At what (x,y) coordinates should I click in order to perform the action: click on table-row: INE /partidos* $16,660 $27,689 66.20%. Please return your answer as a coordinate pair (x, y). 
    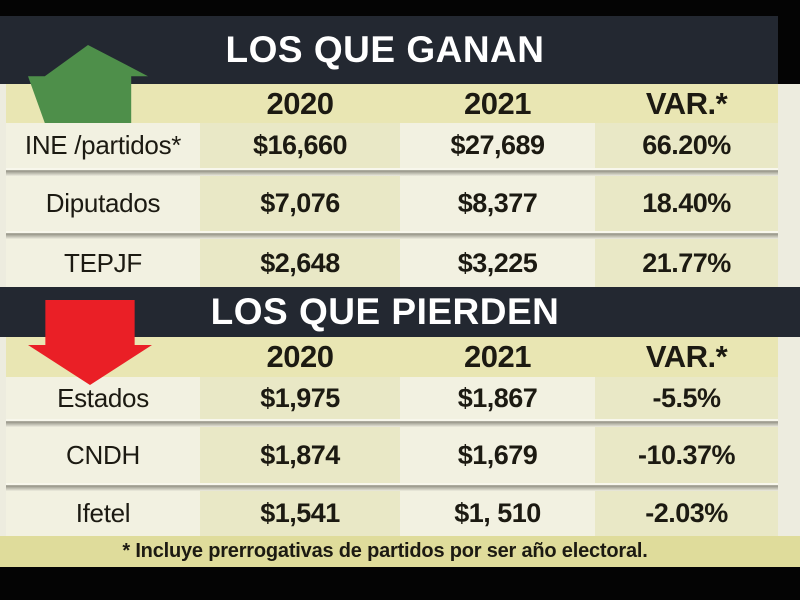
    Looking at the image, I should click on (392, 145).